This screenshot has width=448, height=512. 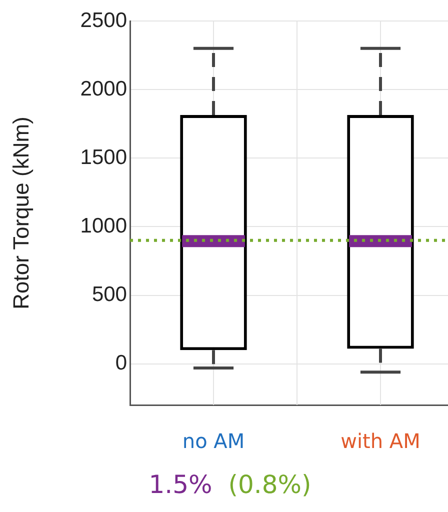 I want to click on text: 1.5%, so click(x=180, y=484).